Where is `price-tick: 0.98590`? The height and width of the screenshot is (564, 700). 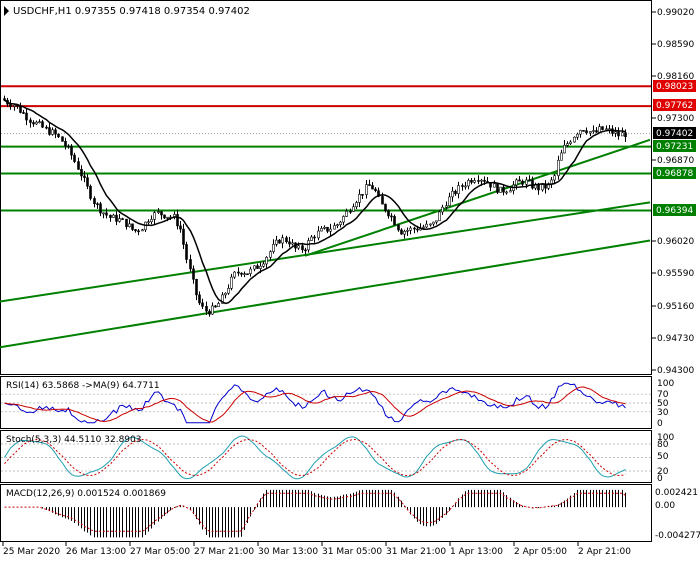 price-tick: 0.98590 is located at coordinates (675, 45).